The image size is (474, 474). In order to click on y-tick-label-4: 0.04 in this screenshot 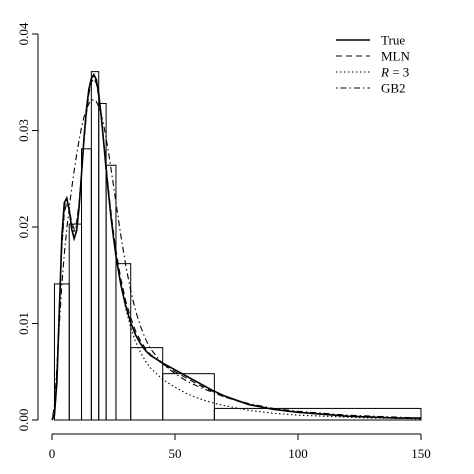, I will do `click(23, 33)`.